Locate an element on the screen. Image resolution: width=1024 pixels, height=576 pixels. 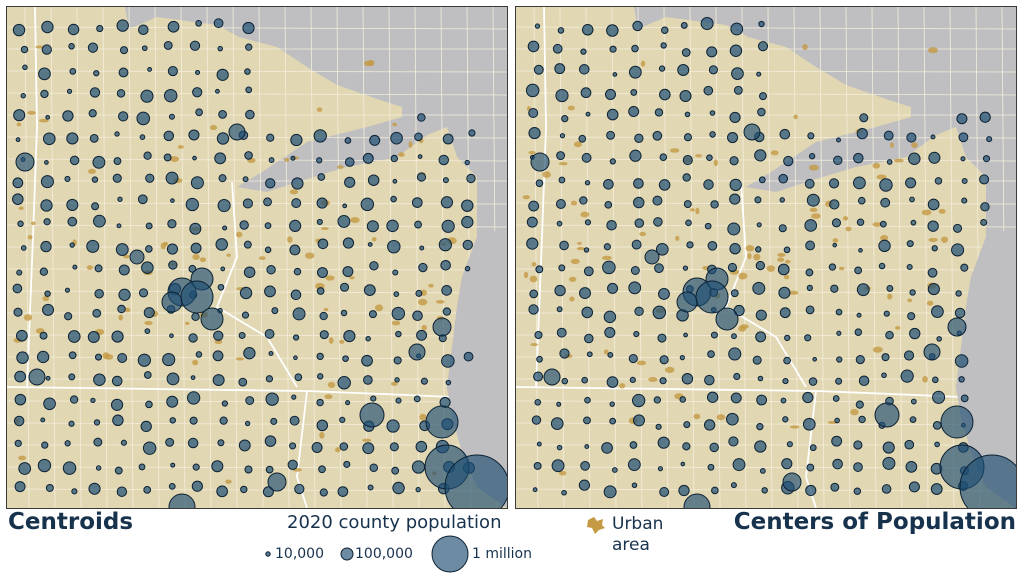
legend-label-1-million: 1 million is located at coordinates (502, 554).